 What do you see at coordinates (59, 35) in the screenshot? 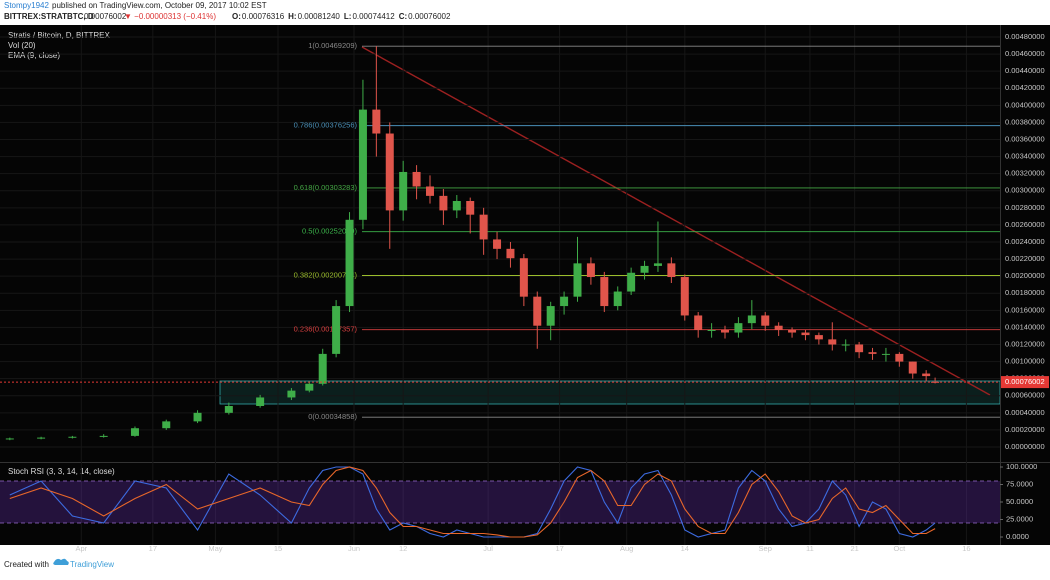
I see `chart-title: Stratis / Bitcoin, D, BITTREX` at bounding box center [59, 35].